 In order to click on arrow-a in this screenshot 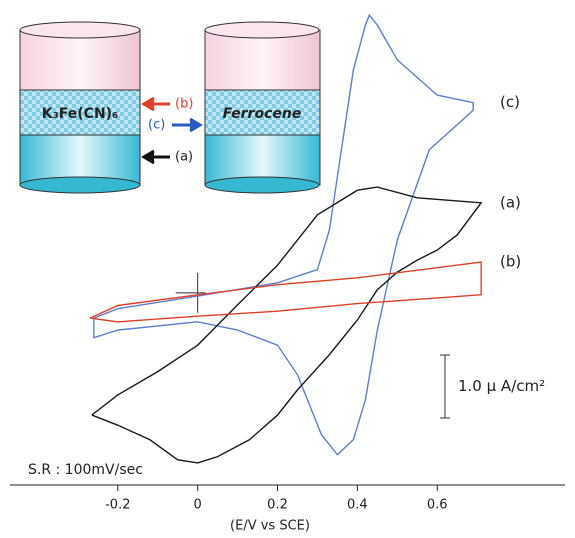, I will do `click(155, 157)`.